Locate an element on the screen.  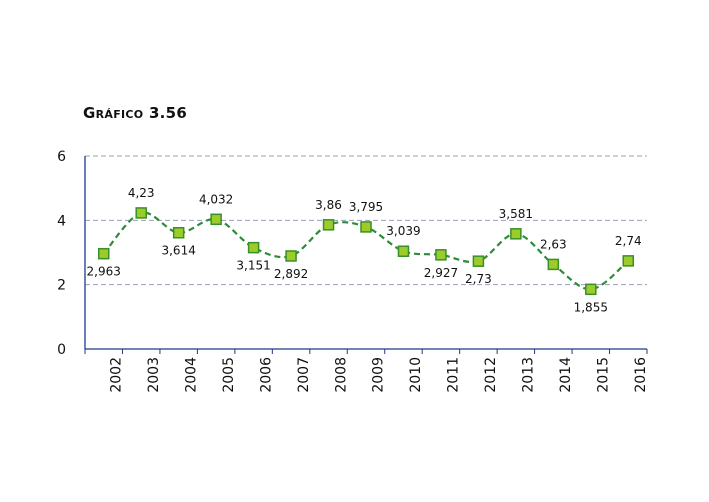
x-tick-label: 2003 is located at coordinates (154, 375).